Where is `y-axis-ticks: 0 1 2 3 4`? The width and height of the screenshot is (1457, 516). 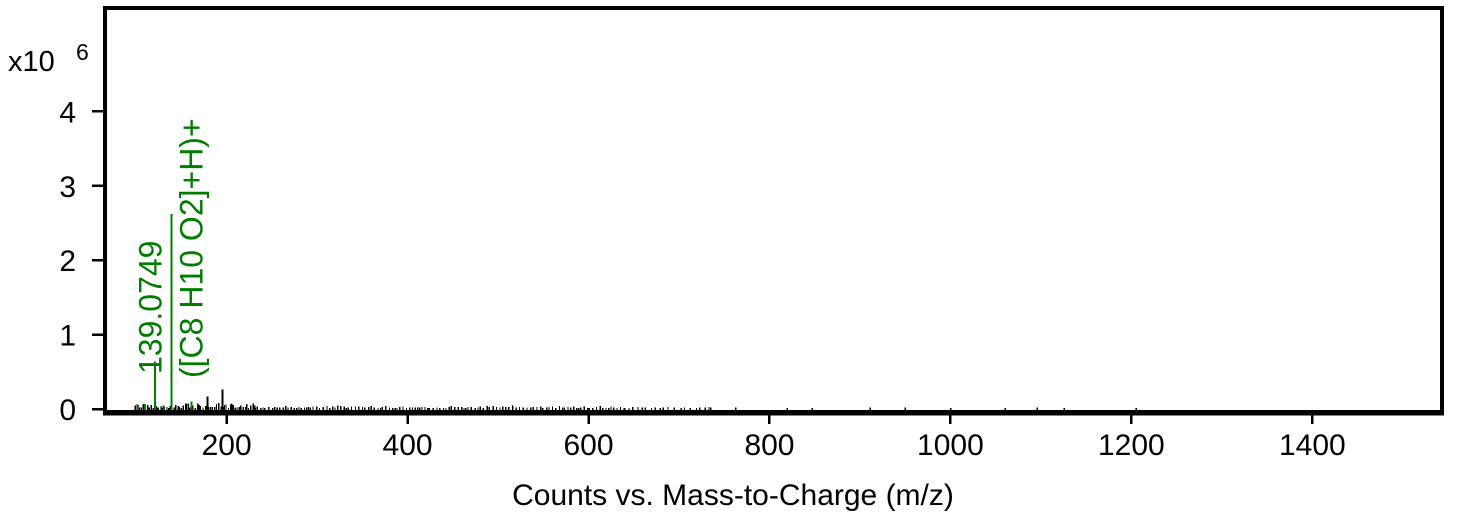
y-axis-ticks: 0 1 2 3 4 is located at coordinates (81, 261).